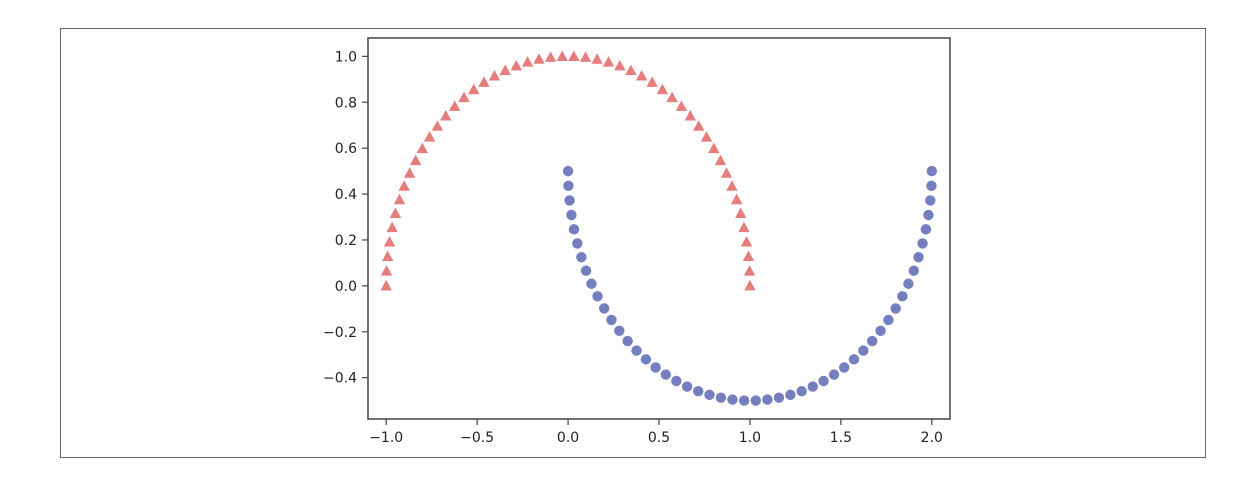 This screenshot has height=481, width=1258. Describe the element at coordinates (386, 438) in the screenshot. I see `x-tick-label: −1.0` at that location.